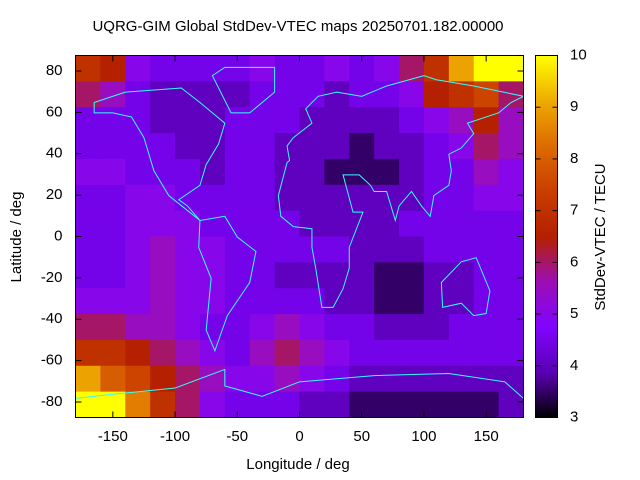 The height and width of the screenshot is (480, 640). I want to click on x-tick-label: 50, so click(361, 436).